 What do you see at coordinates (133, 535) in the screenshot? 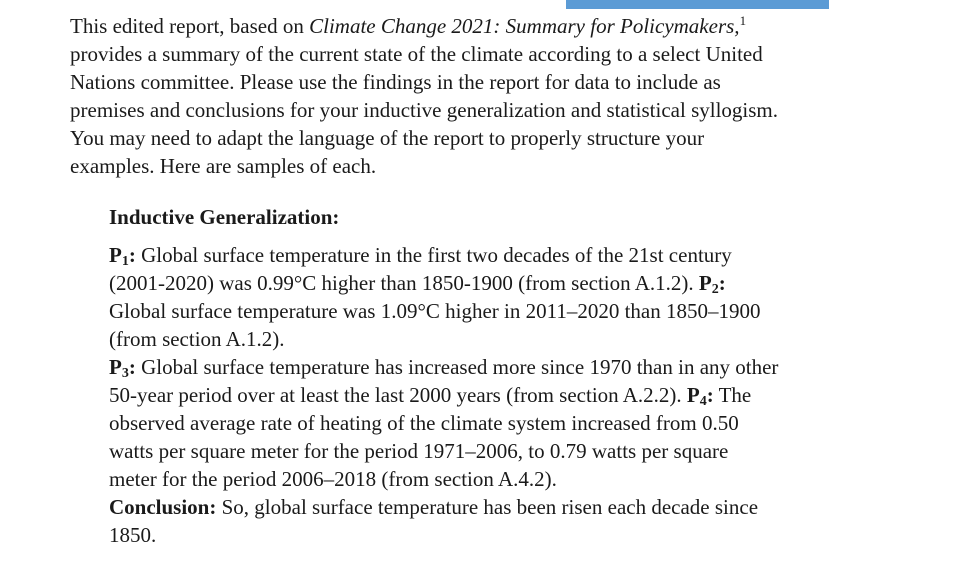
I see `conclusion-line: 1850.` at bounding box center [133, 535].